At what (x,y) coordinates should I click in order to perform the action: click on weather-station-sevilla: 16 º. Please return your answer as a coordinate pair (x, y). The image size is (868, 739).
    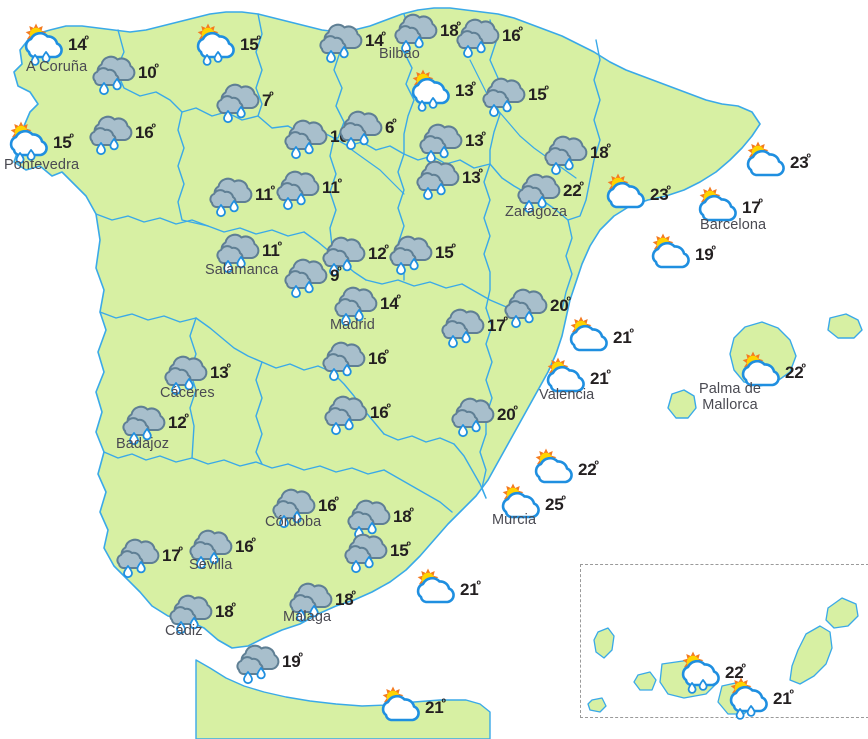
    Looking at the image, I should click on (220, 547).